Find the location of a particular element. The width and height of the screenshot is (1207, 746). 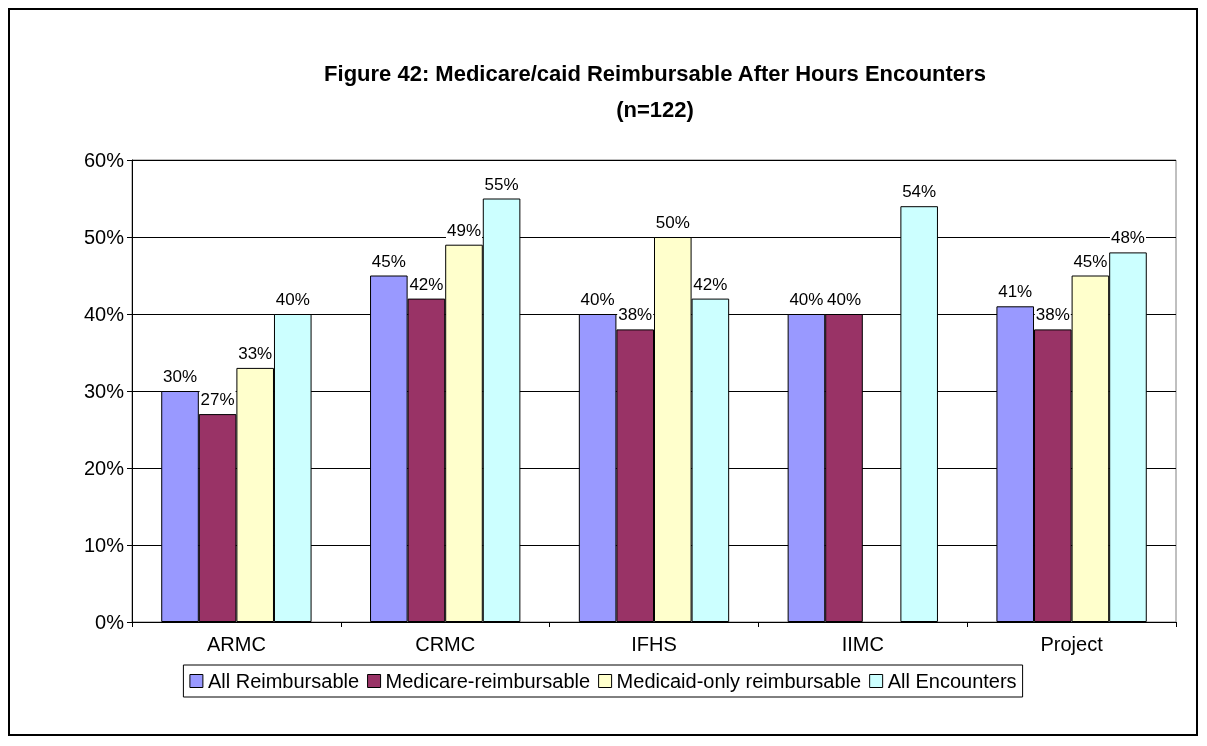

legend-label: Medicaid-only reimbursable is located at coordinates (739, 681).